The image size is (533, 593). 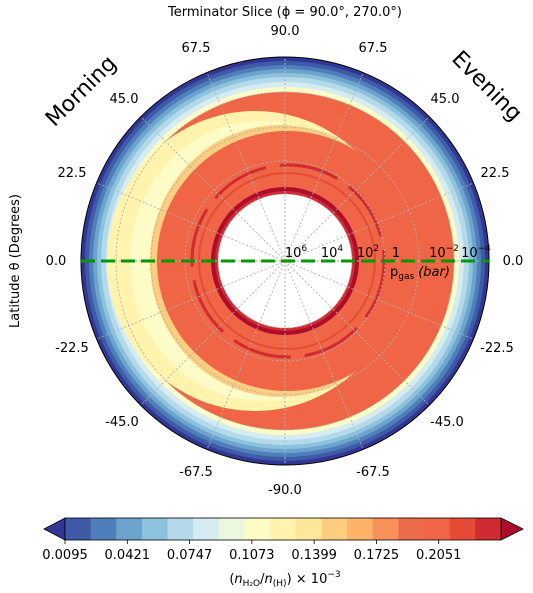 I want to click on lat-tick-right: 22.5, so click(x=495, y=173).